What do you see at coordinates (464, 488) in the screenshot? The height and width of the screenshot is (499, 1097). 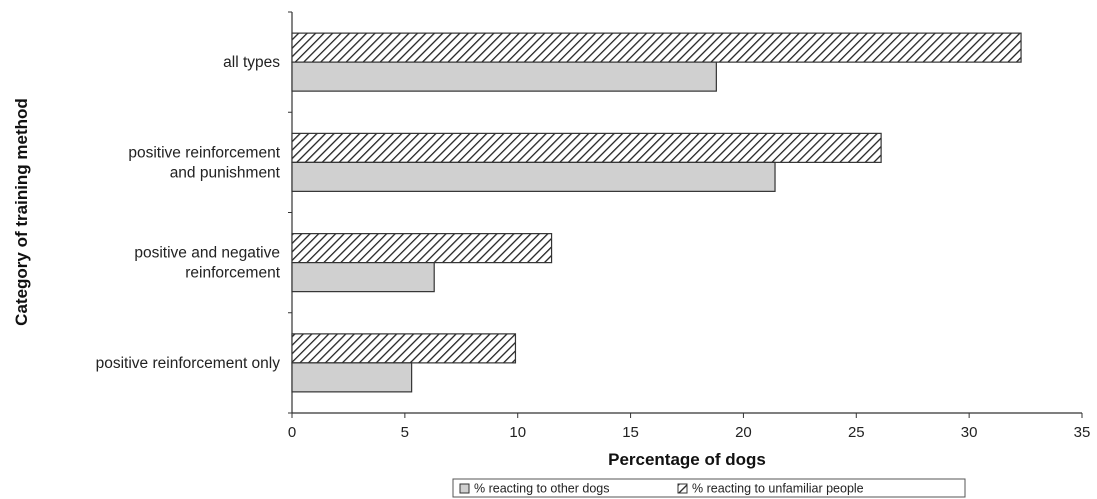 I see `legend-swatch-other-dogs` at bounding box center [464, 488].